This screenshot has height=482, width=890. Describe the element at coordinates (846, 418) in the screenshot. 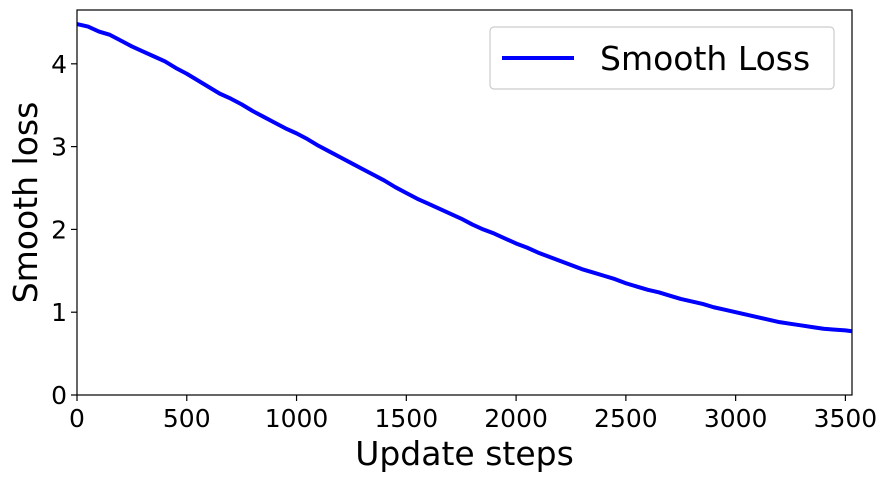

I see `x-tick-label: 3500` at that location.